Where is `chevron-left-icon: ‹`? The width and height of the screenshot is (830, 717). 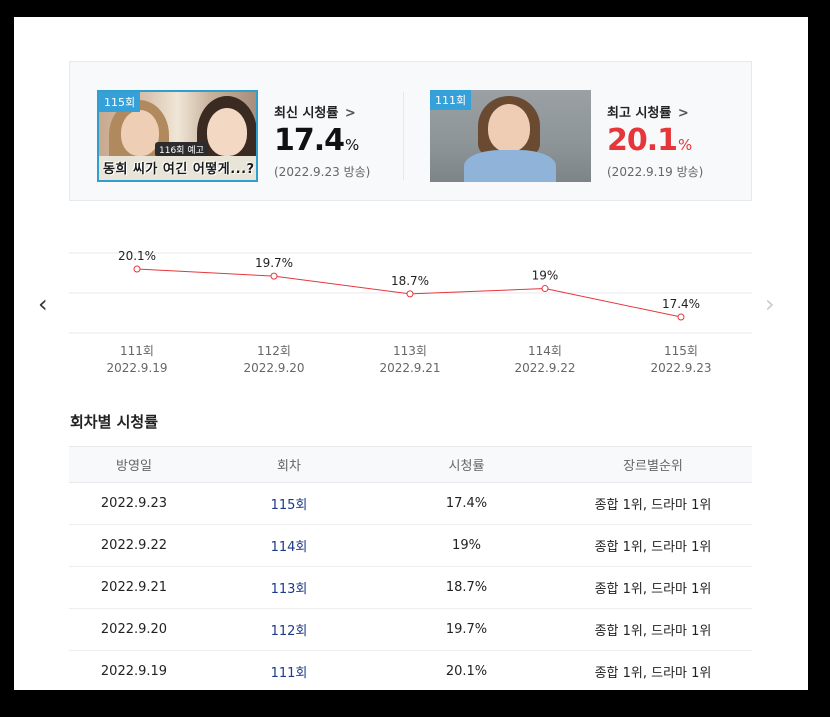
chevron-left-icon: ‹ is located at coordinates (43, 304).